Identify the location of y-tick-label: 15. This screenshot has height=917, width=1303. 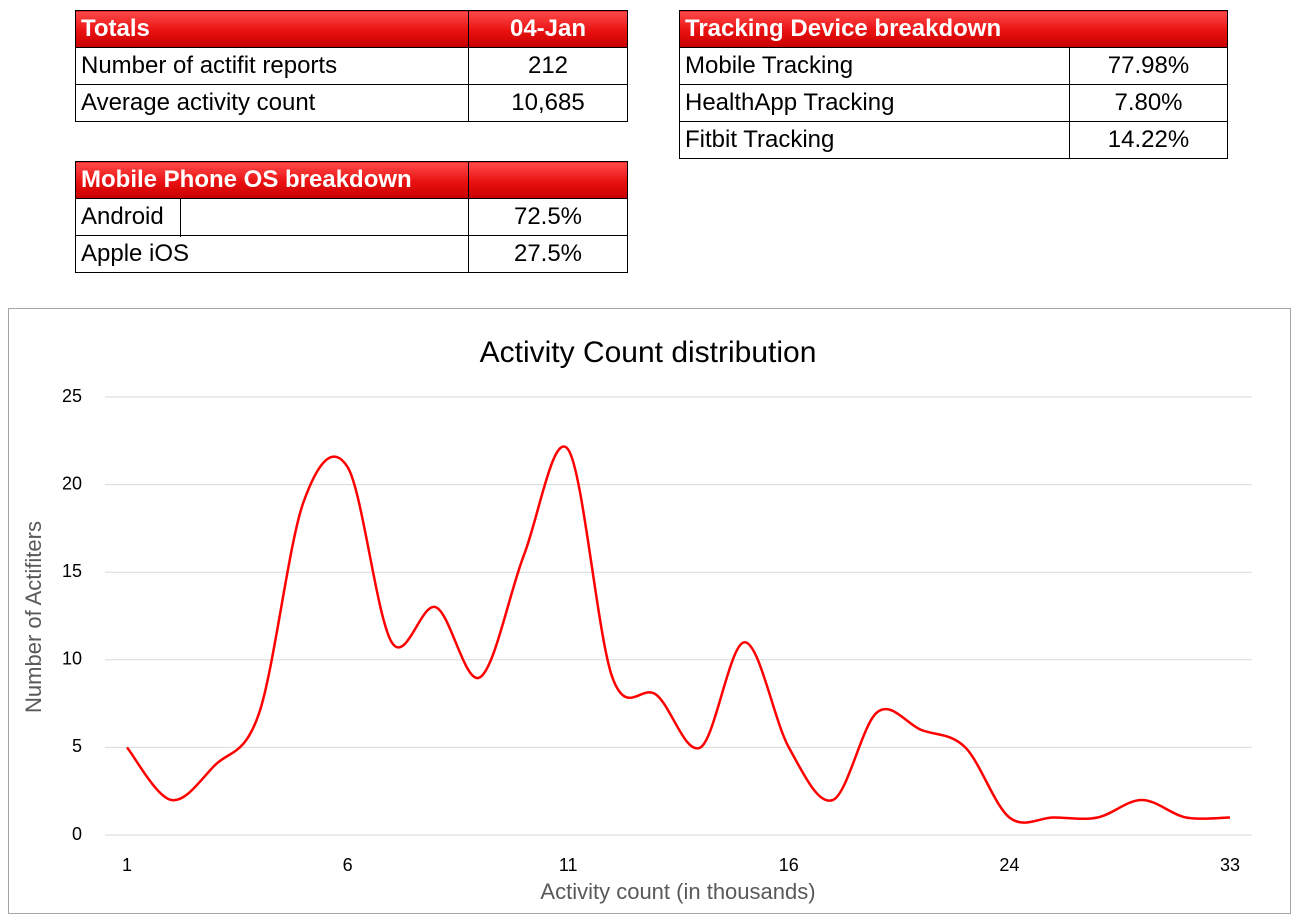
(72, 571).